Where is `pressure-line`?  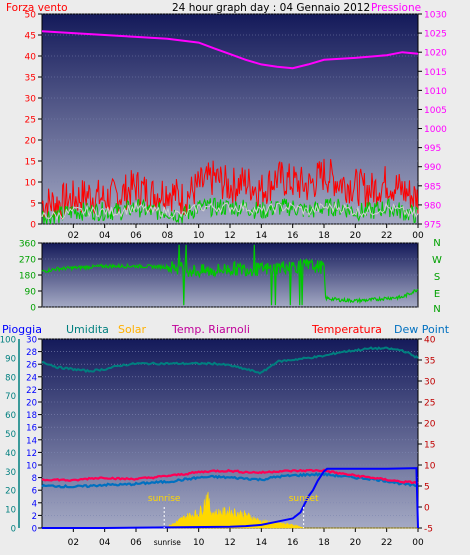 pressure-line is located at coordinates (230, 50).